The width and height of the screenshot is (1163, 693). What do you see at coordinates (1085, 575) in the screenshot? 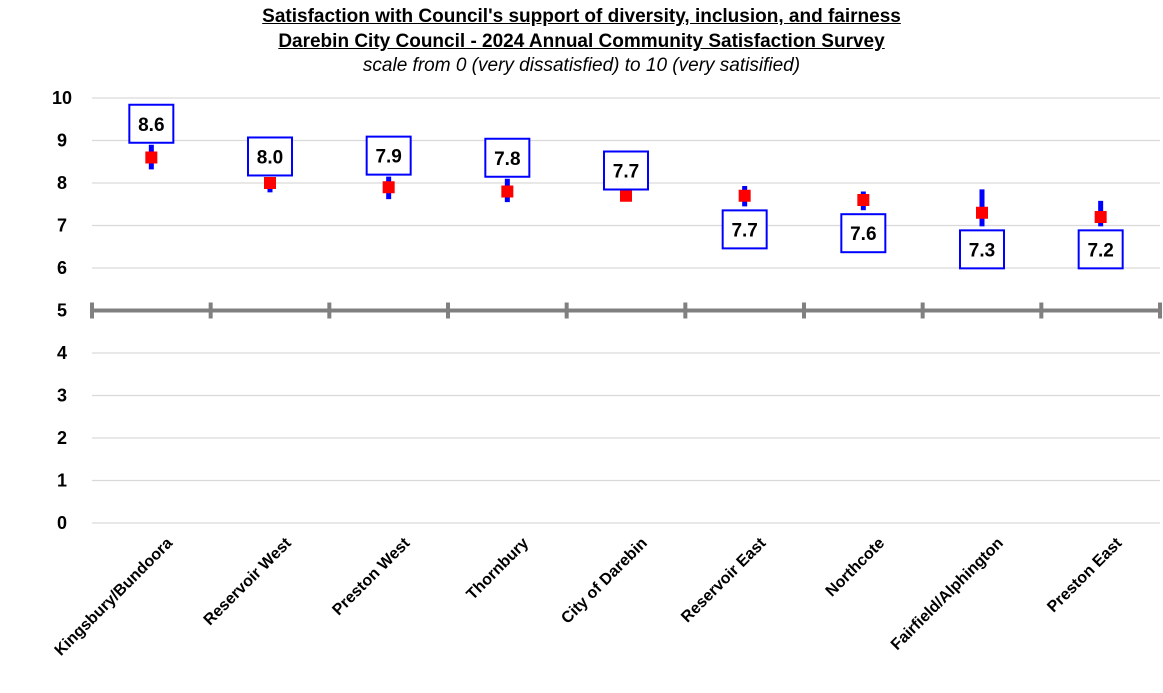
I see `x-category-label: Preston East` at bounding box center [1085, 575].